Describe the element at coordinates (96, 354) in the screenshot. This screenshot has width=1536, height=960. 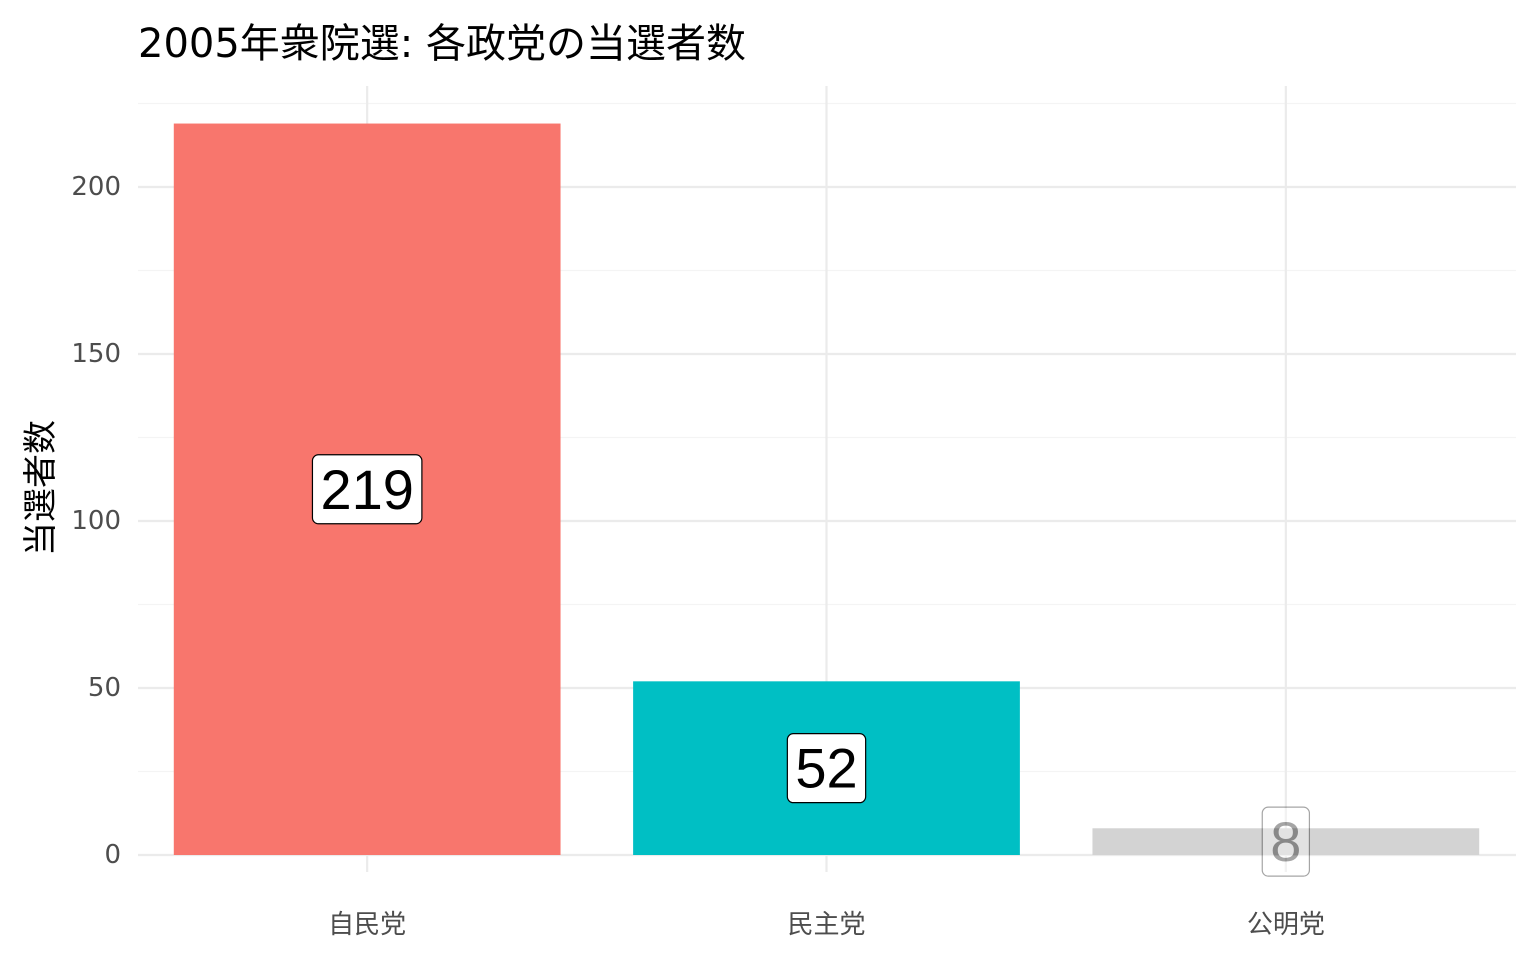
I see `y-tick-label: 150` at that location.